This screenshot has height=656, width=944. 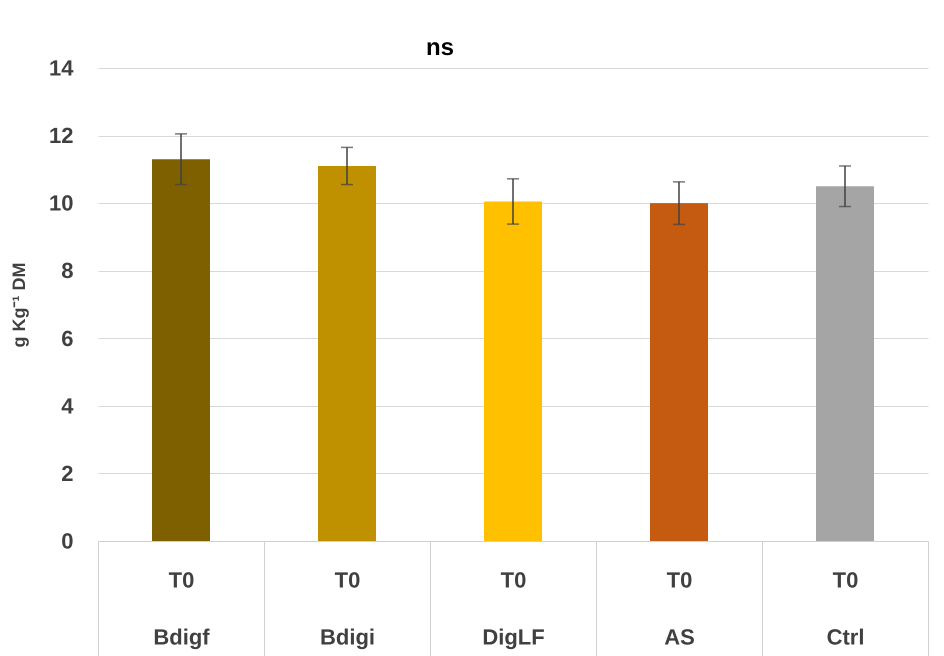 What do you see at coordinates (181, 609) in the screenshot?
I see `category-label: T0 Bdigf` at bounding box center [181, 609].